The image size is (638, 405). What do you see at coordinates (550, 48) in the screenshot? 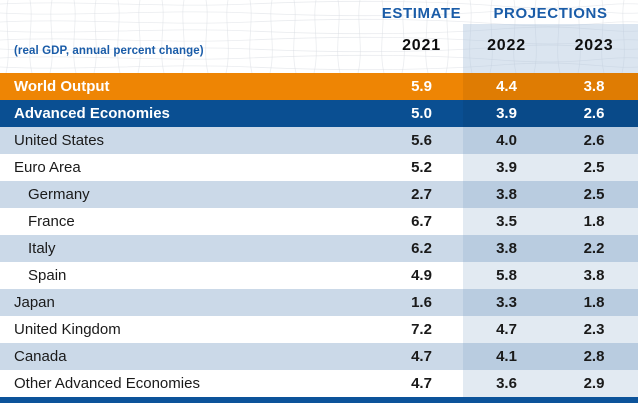
I see `projections-highlight-band` at bounding box center [550, 48].